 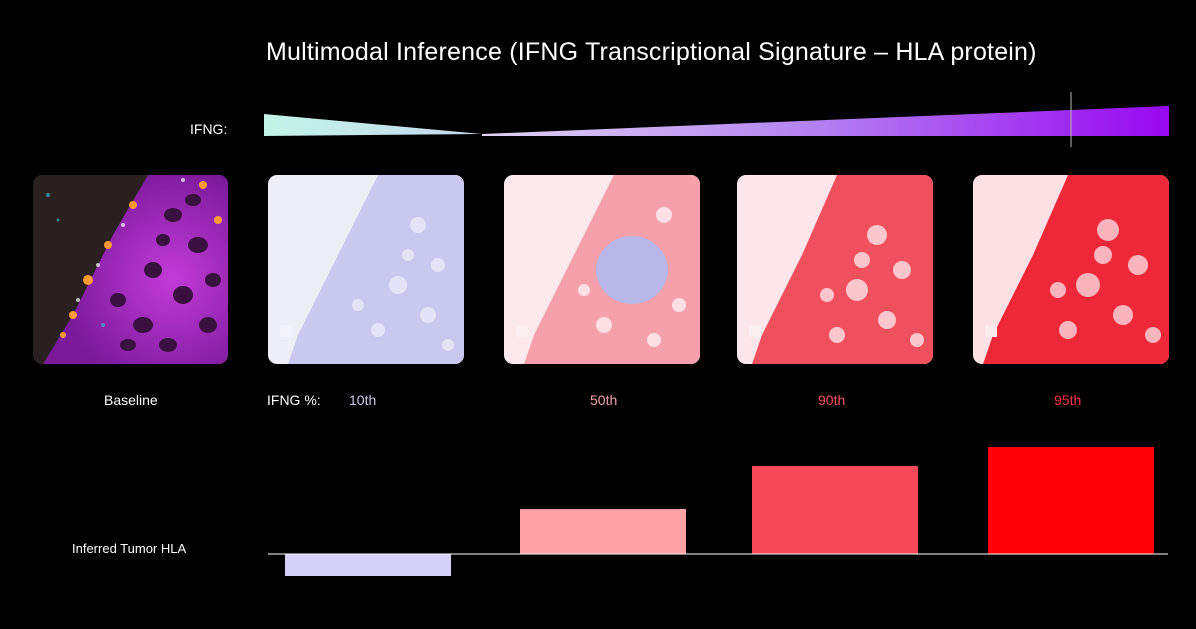 I want to click on y-axis-label: Inferred Tumor HLA, so click(x=129, y=548).